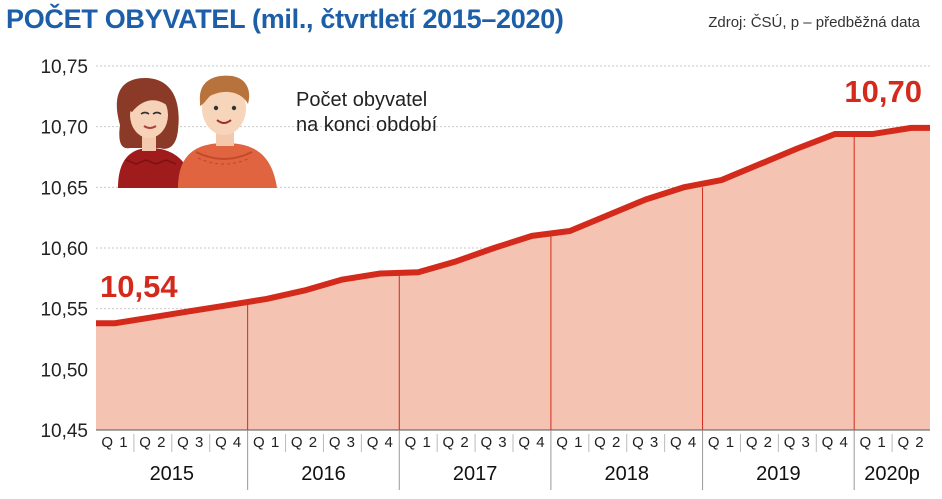 This screenshot has height=499, width=942. I want to click on y-tick-label: 10,45, so click(64, 431).